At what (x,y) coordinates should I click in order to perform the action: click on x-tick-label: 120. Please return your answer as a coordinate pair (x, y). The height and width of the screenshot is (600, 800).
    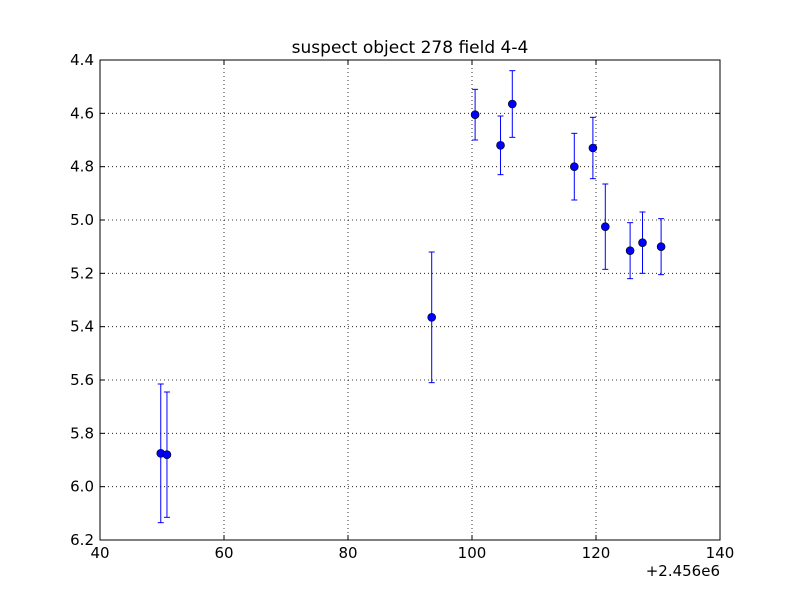
    Looking at the image, I should click on (596, 553).